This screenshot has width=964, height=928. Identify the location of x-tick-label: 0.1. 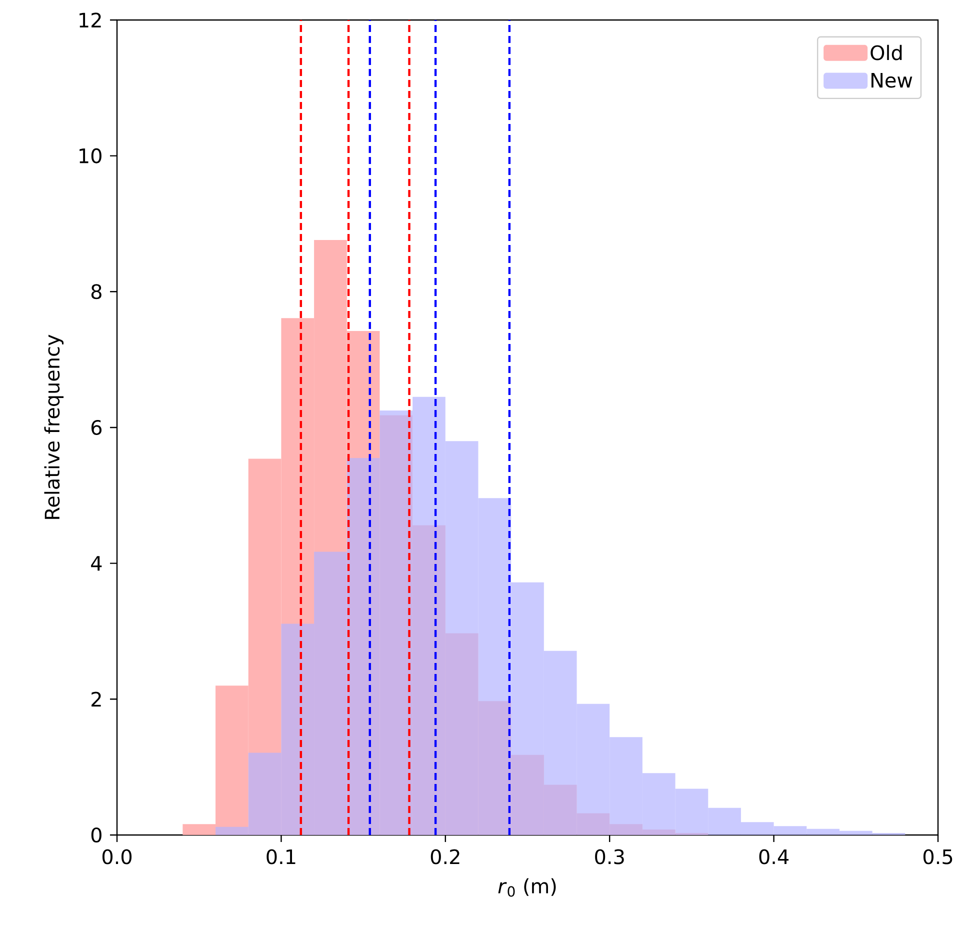
(281, 856).